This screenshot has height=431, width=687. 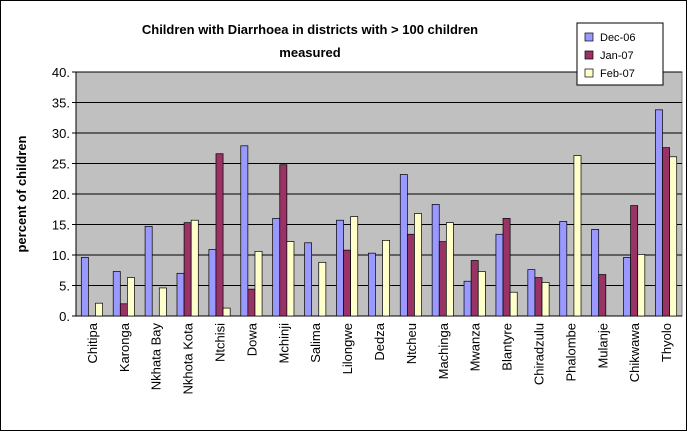 I want to click on x-tick-label: Karonga, so click(x=124, y=347).